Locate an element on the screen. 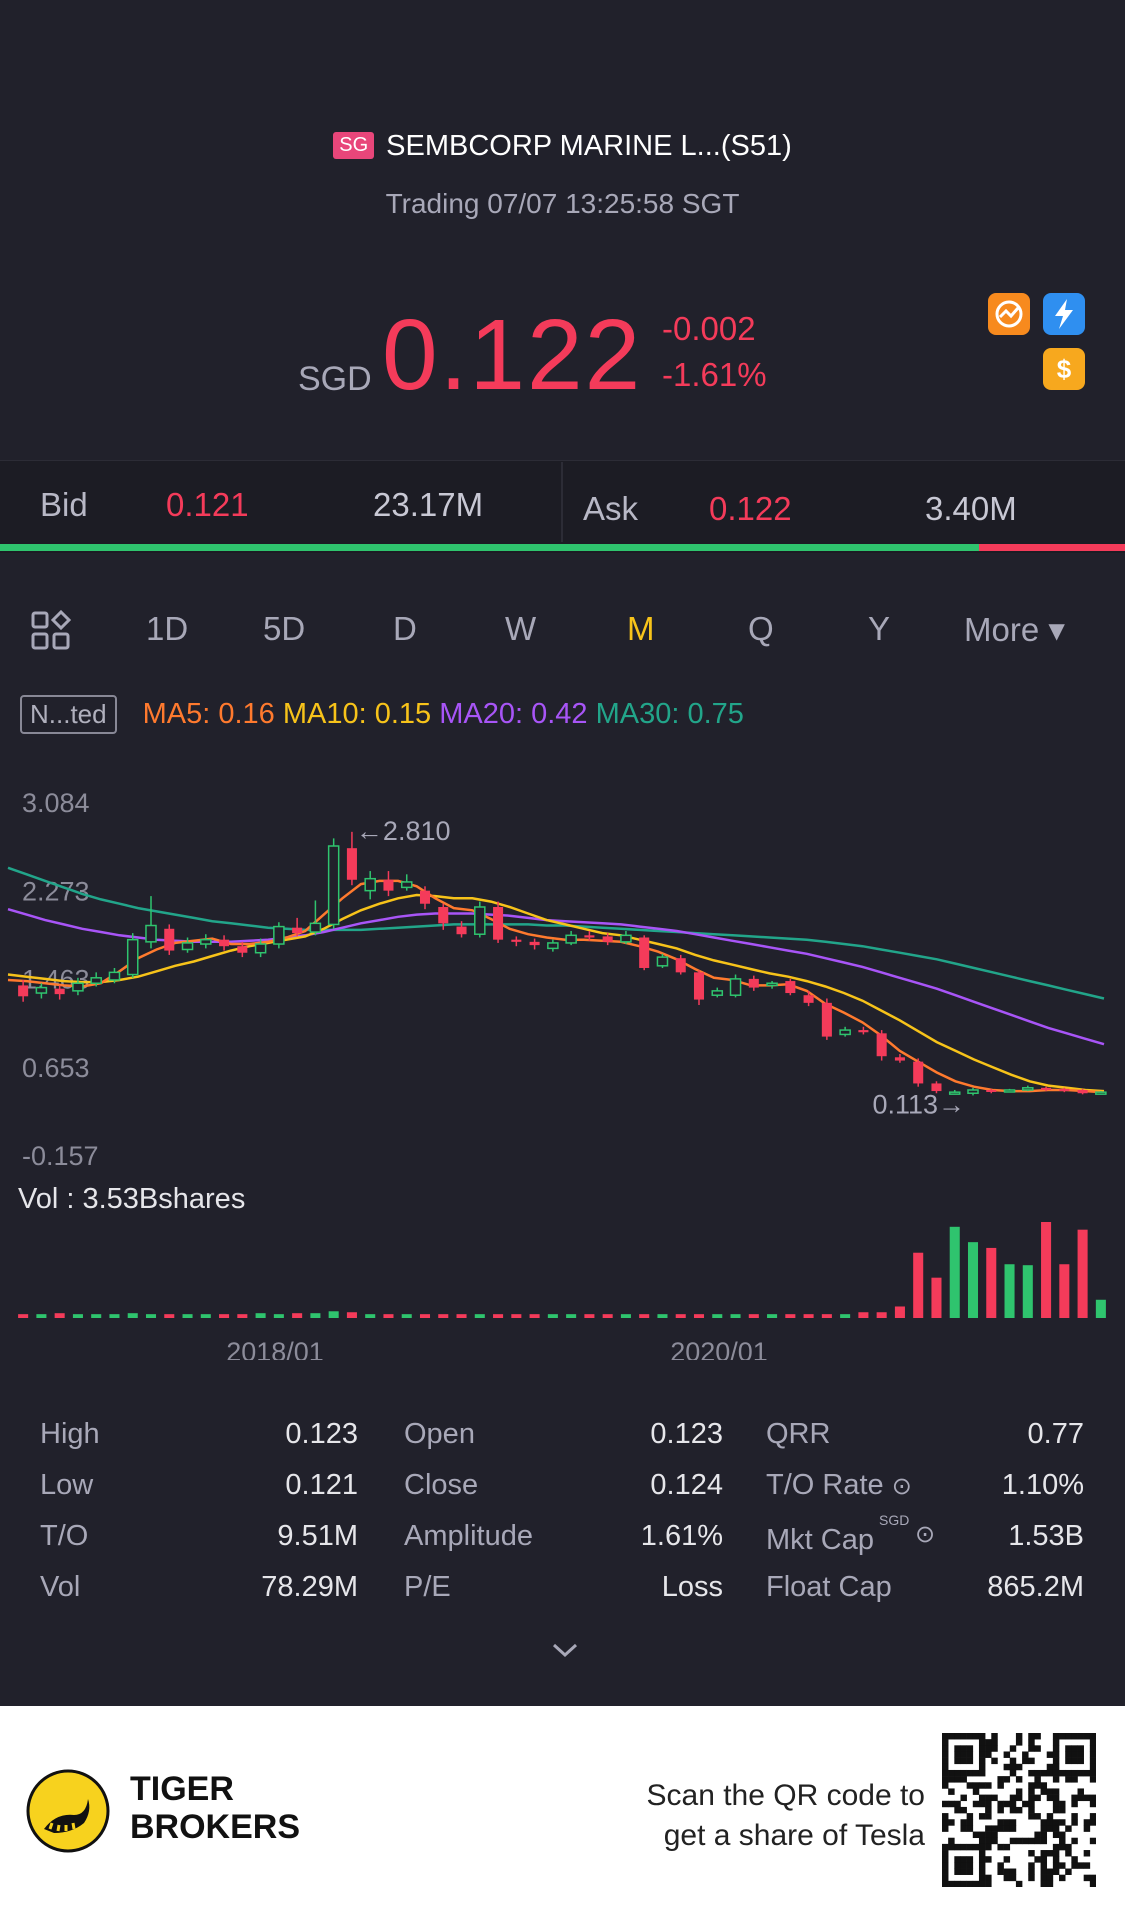  volume-label: Vol : 3.53Bshares is located at coordinates (132, 1199).